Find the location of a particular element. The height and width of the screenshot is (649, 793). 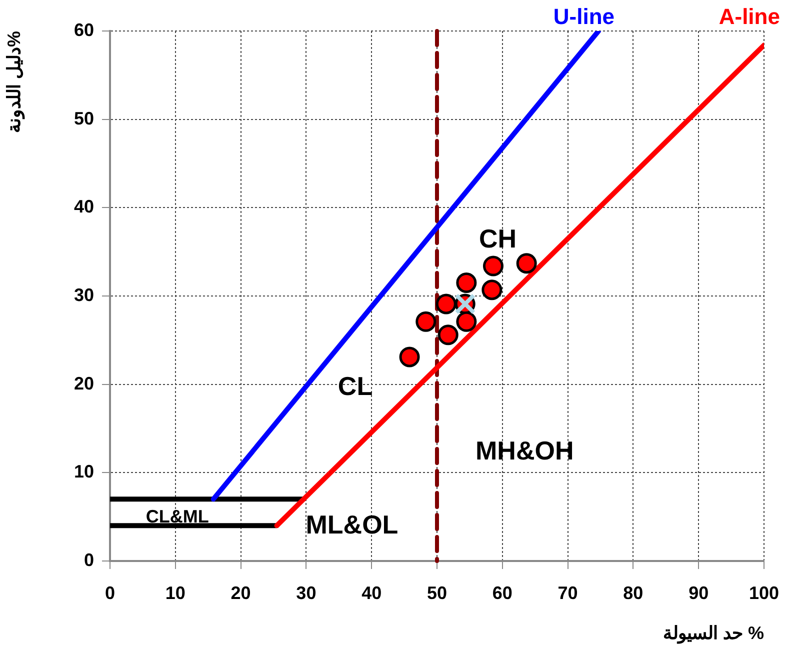

annotation: CL is located at coordinates (355, 385).